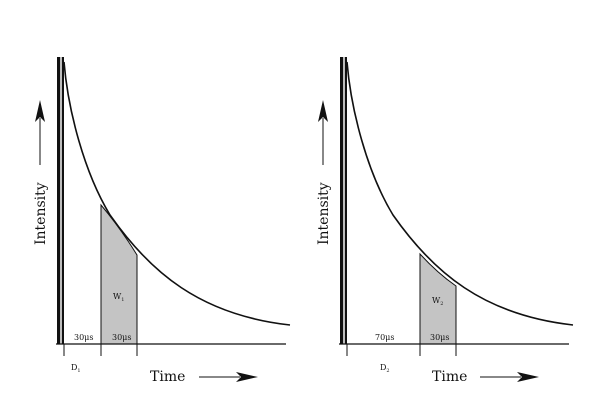 The width and height of the screenshot is (599, 405). Describe the element at coordinates (385, 368) in the screenshot. I see `delay-label: D2` at that location.